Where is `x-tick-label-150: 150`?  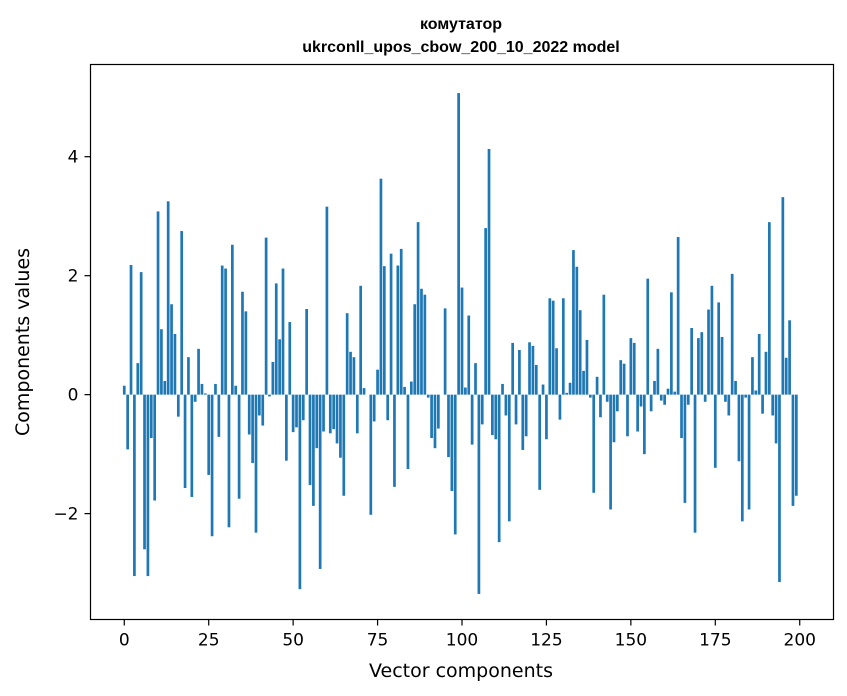 x-tick-label-150: 150 is located at coordinates (631, 641).